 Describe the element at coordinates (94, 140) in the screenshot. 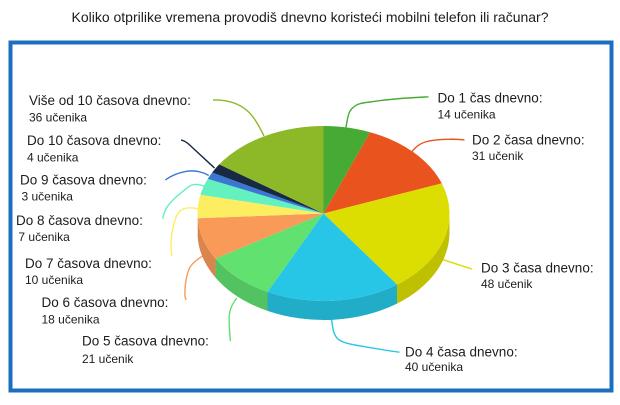

I see `svg-text: Do 10 časova dnevno:` at that location.